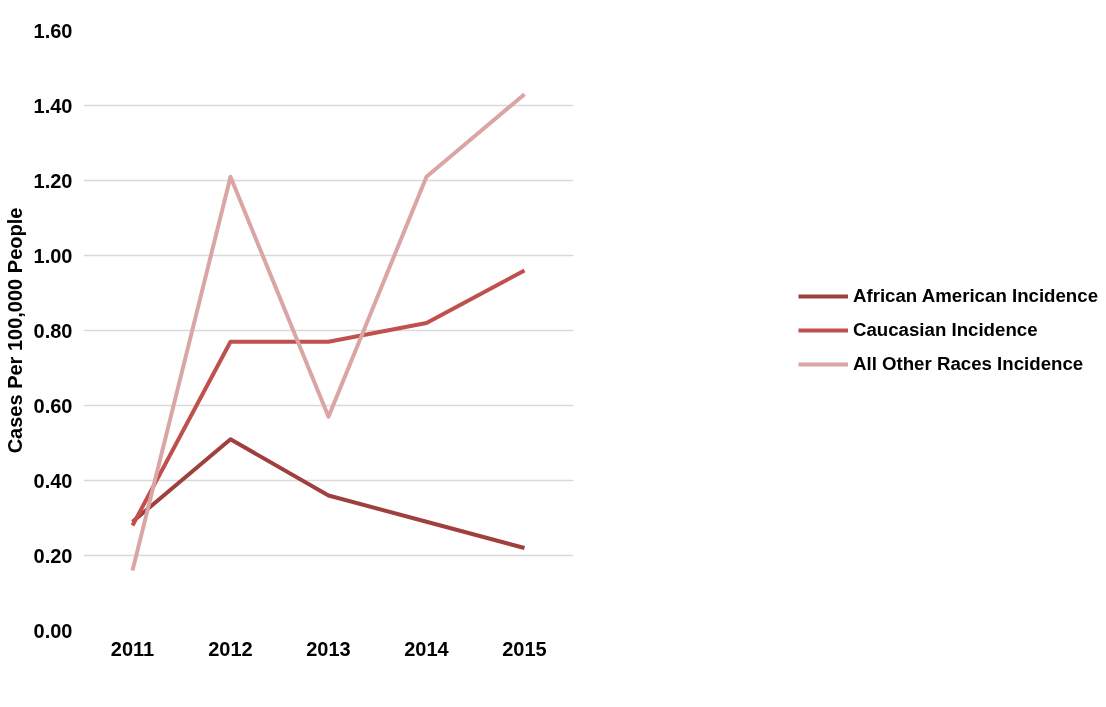 This screenshot has height=707, width=1106. What do you see at coordinates (427, 648) in the screenshot?
I see `x-tick-label: 2014` at bounding box center [427, 648].